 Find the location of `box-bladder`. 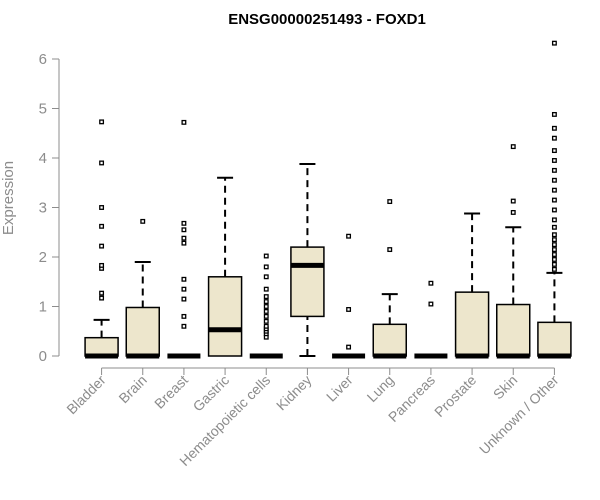

box-bladder is located at coordinates (101, 239).